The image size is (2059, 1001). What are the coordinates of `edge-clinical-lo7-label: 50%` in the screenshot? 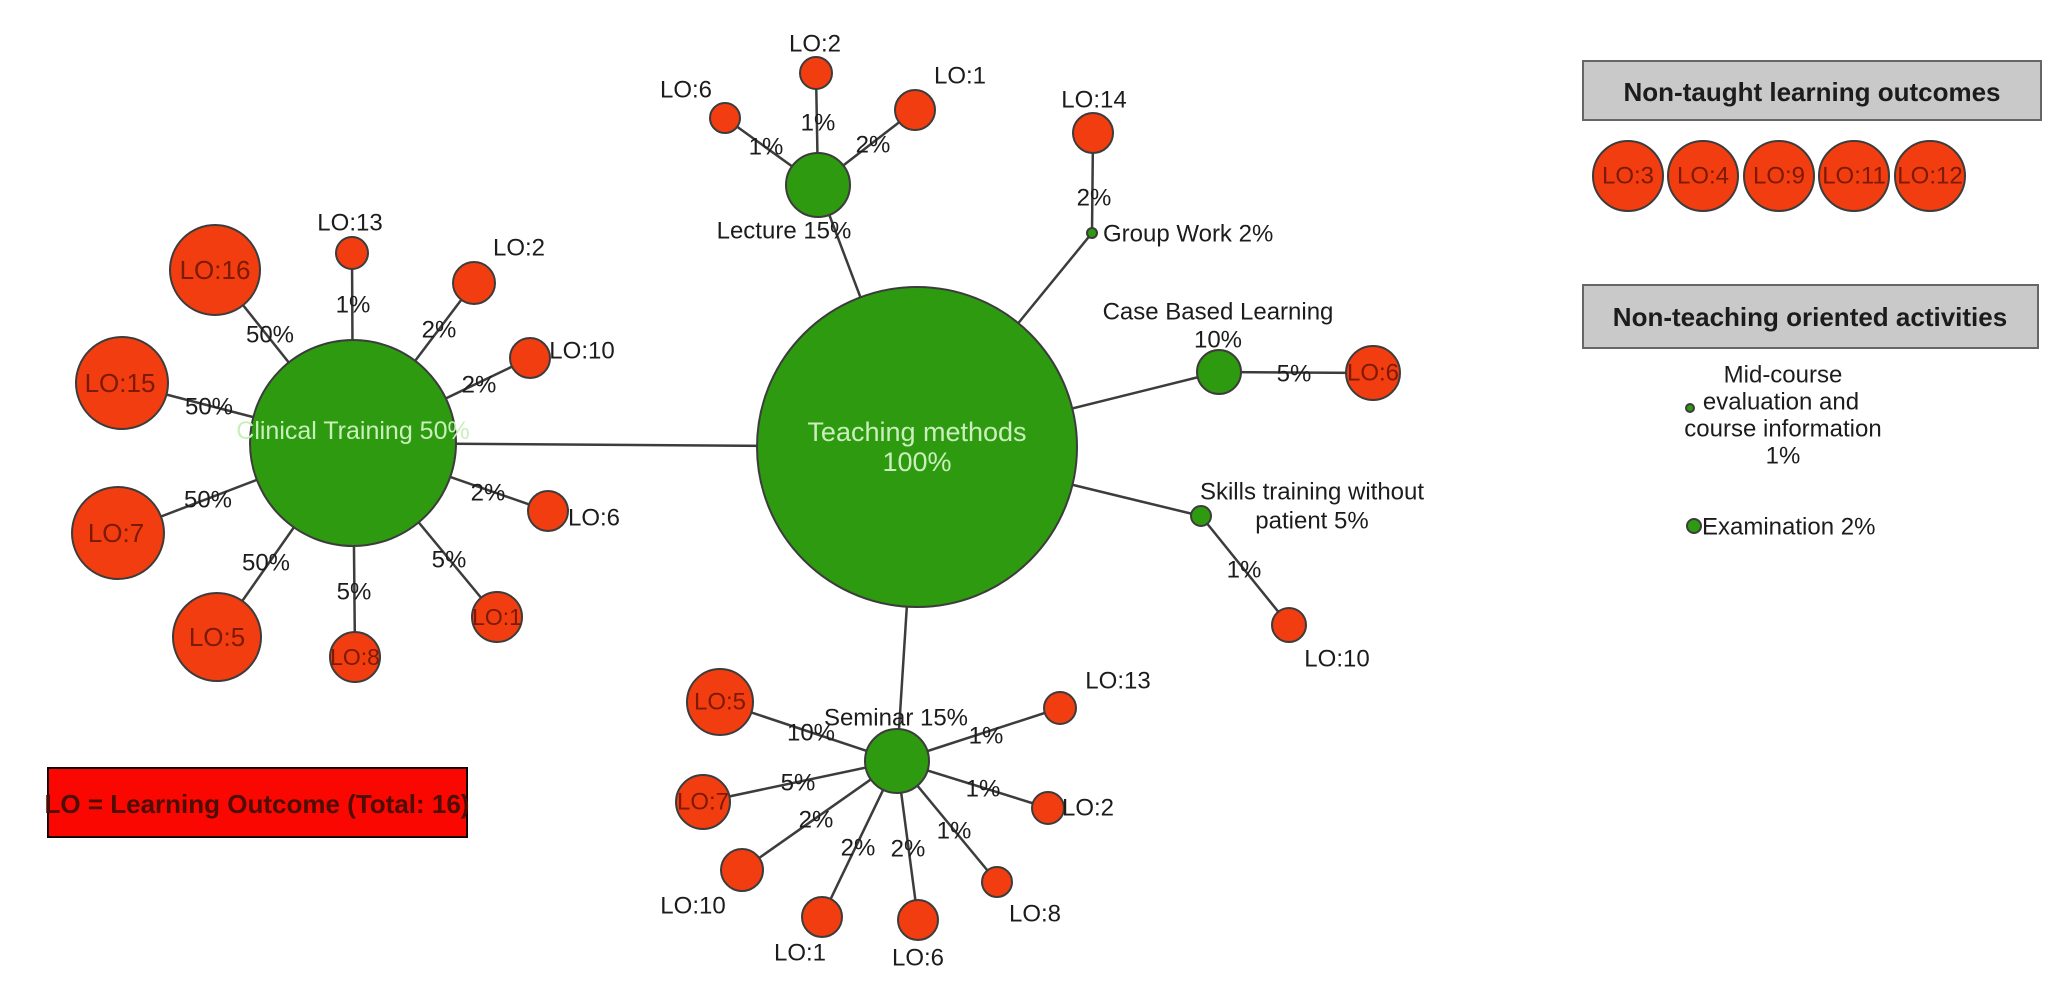 It's located at (208, 500).